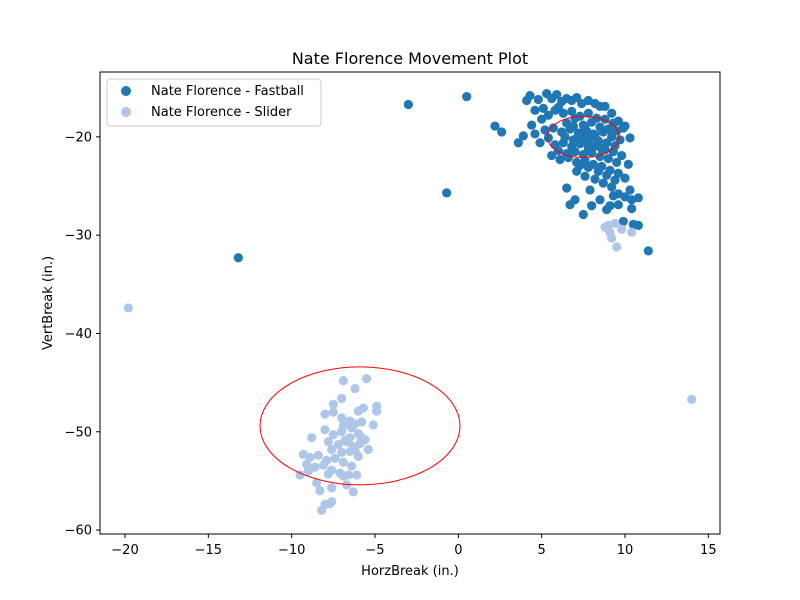  What do you see at coordinates (708, 550) in the screenshot?
I see `x-tick-label: 15` at bounding box center [708, 550].